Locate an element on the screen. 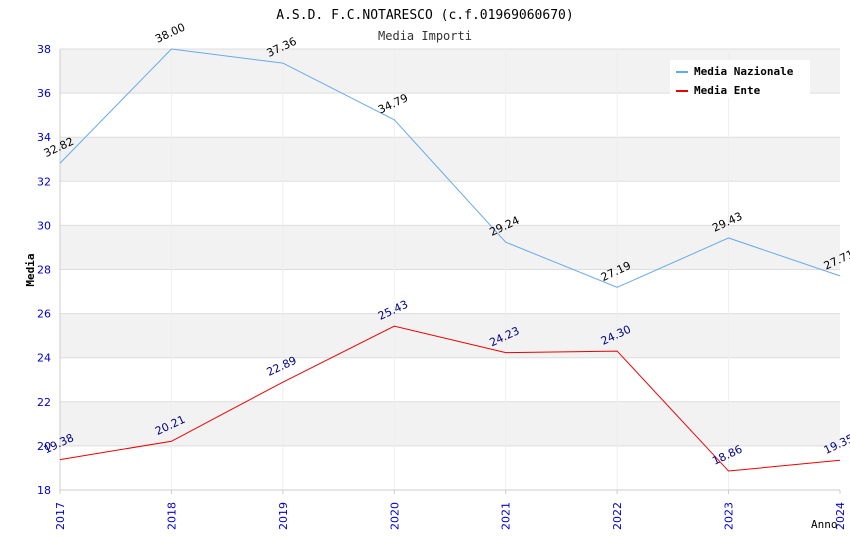 This screenshot has height=550, width=850. data-label-media-nazionale: 38.00 is located at coordinates (170, 33).